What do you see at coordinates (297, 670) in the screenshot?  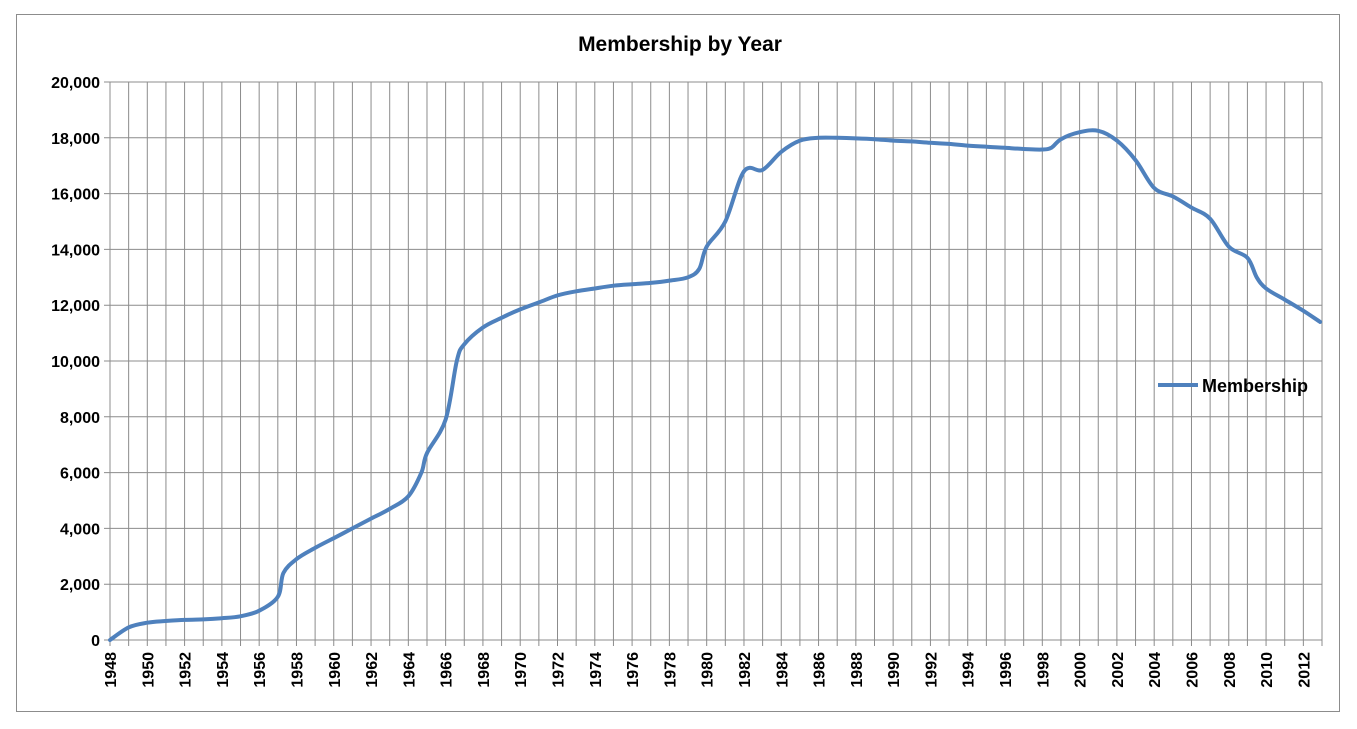 I see `x-tick-label: 1958` at bounding box center [297, 670].